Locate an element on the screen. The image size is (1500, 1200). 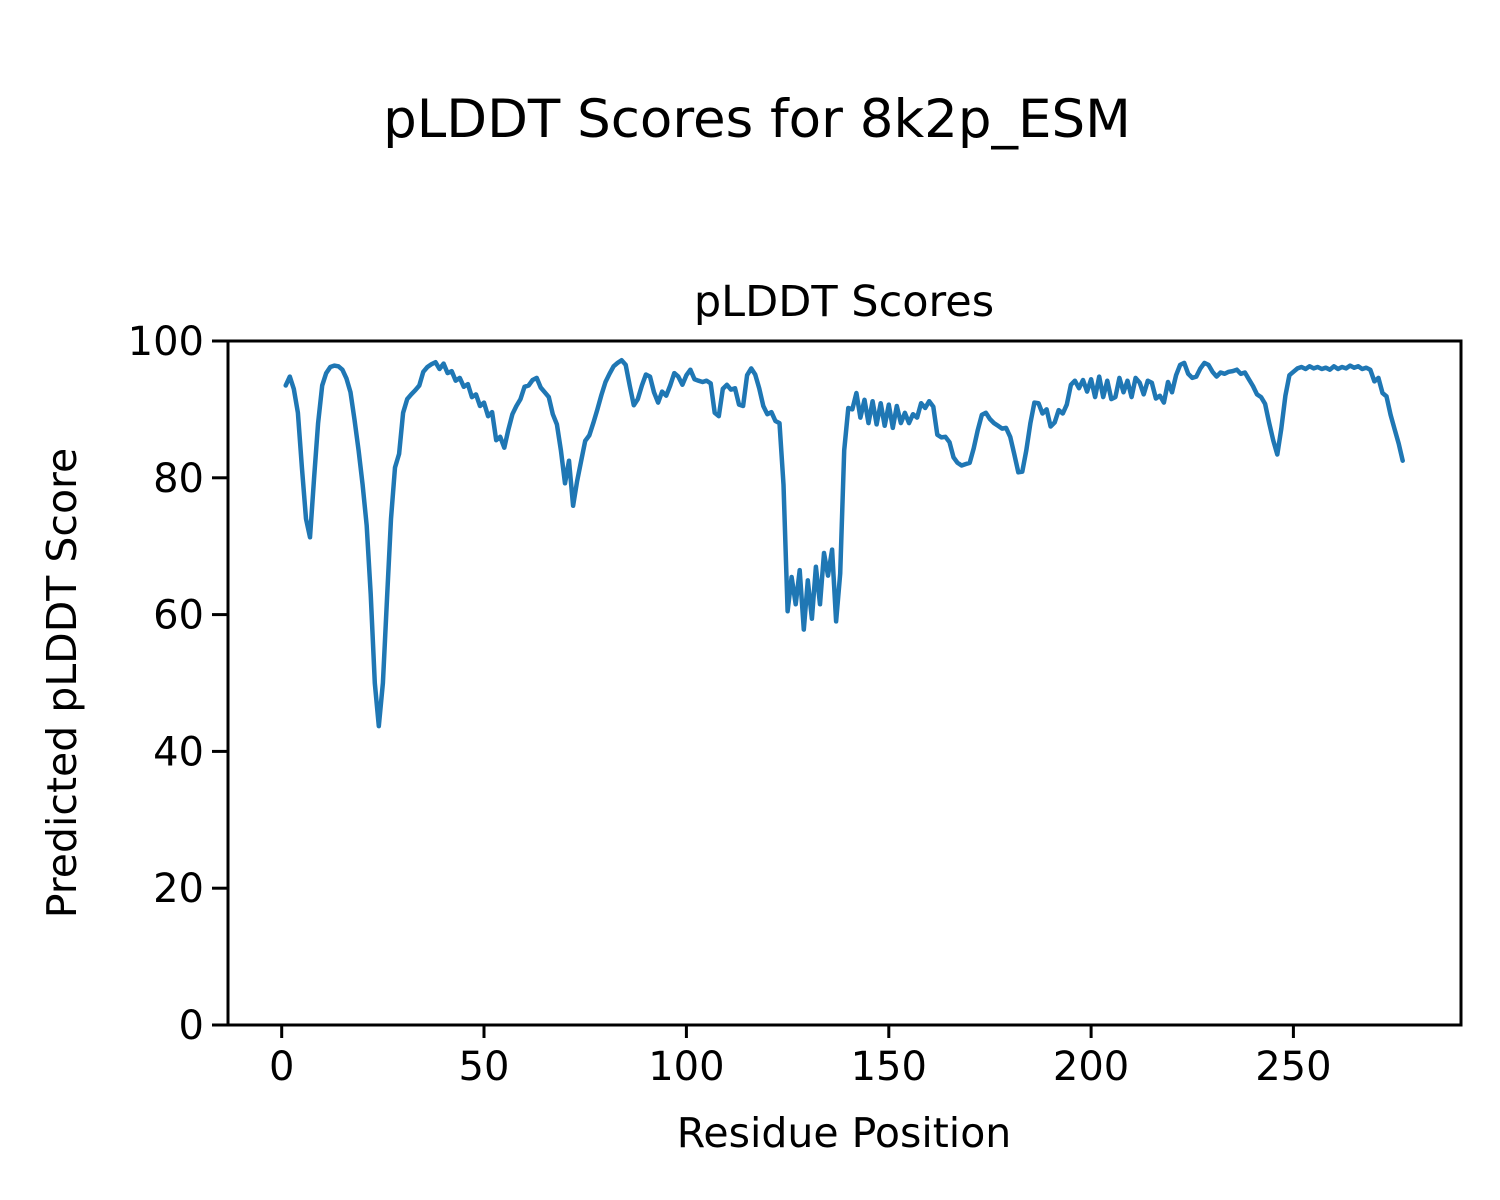
x-tick-label: 250 is located at coordinates (1293, 1067).